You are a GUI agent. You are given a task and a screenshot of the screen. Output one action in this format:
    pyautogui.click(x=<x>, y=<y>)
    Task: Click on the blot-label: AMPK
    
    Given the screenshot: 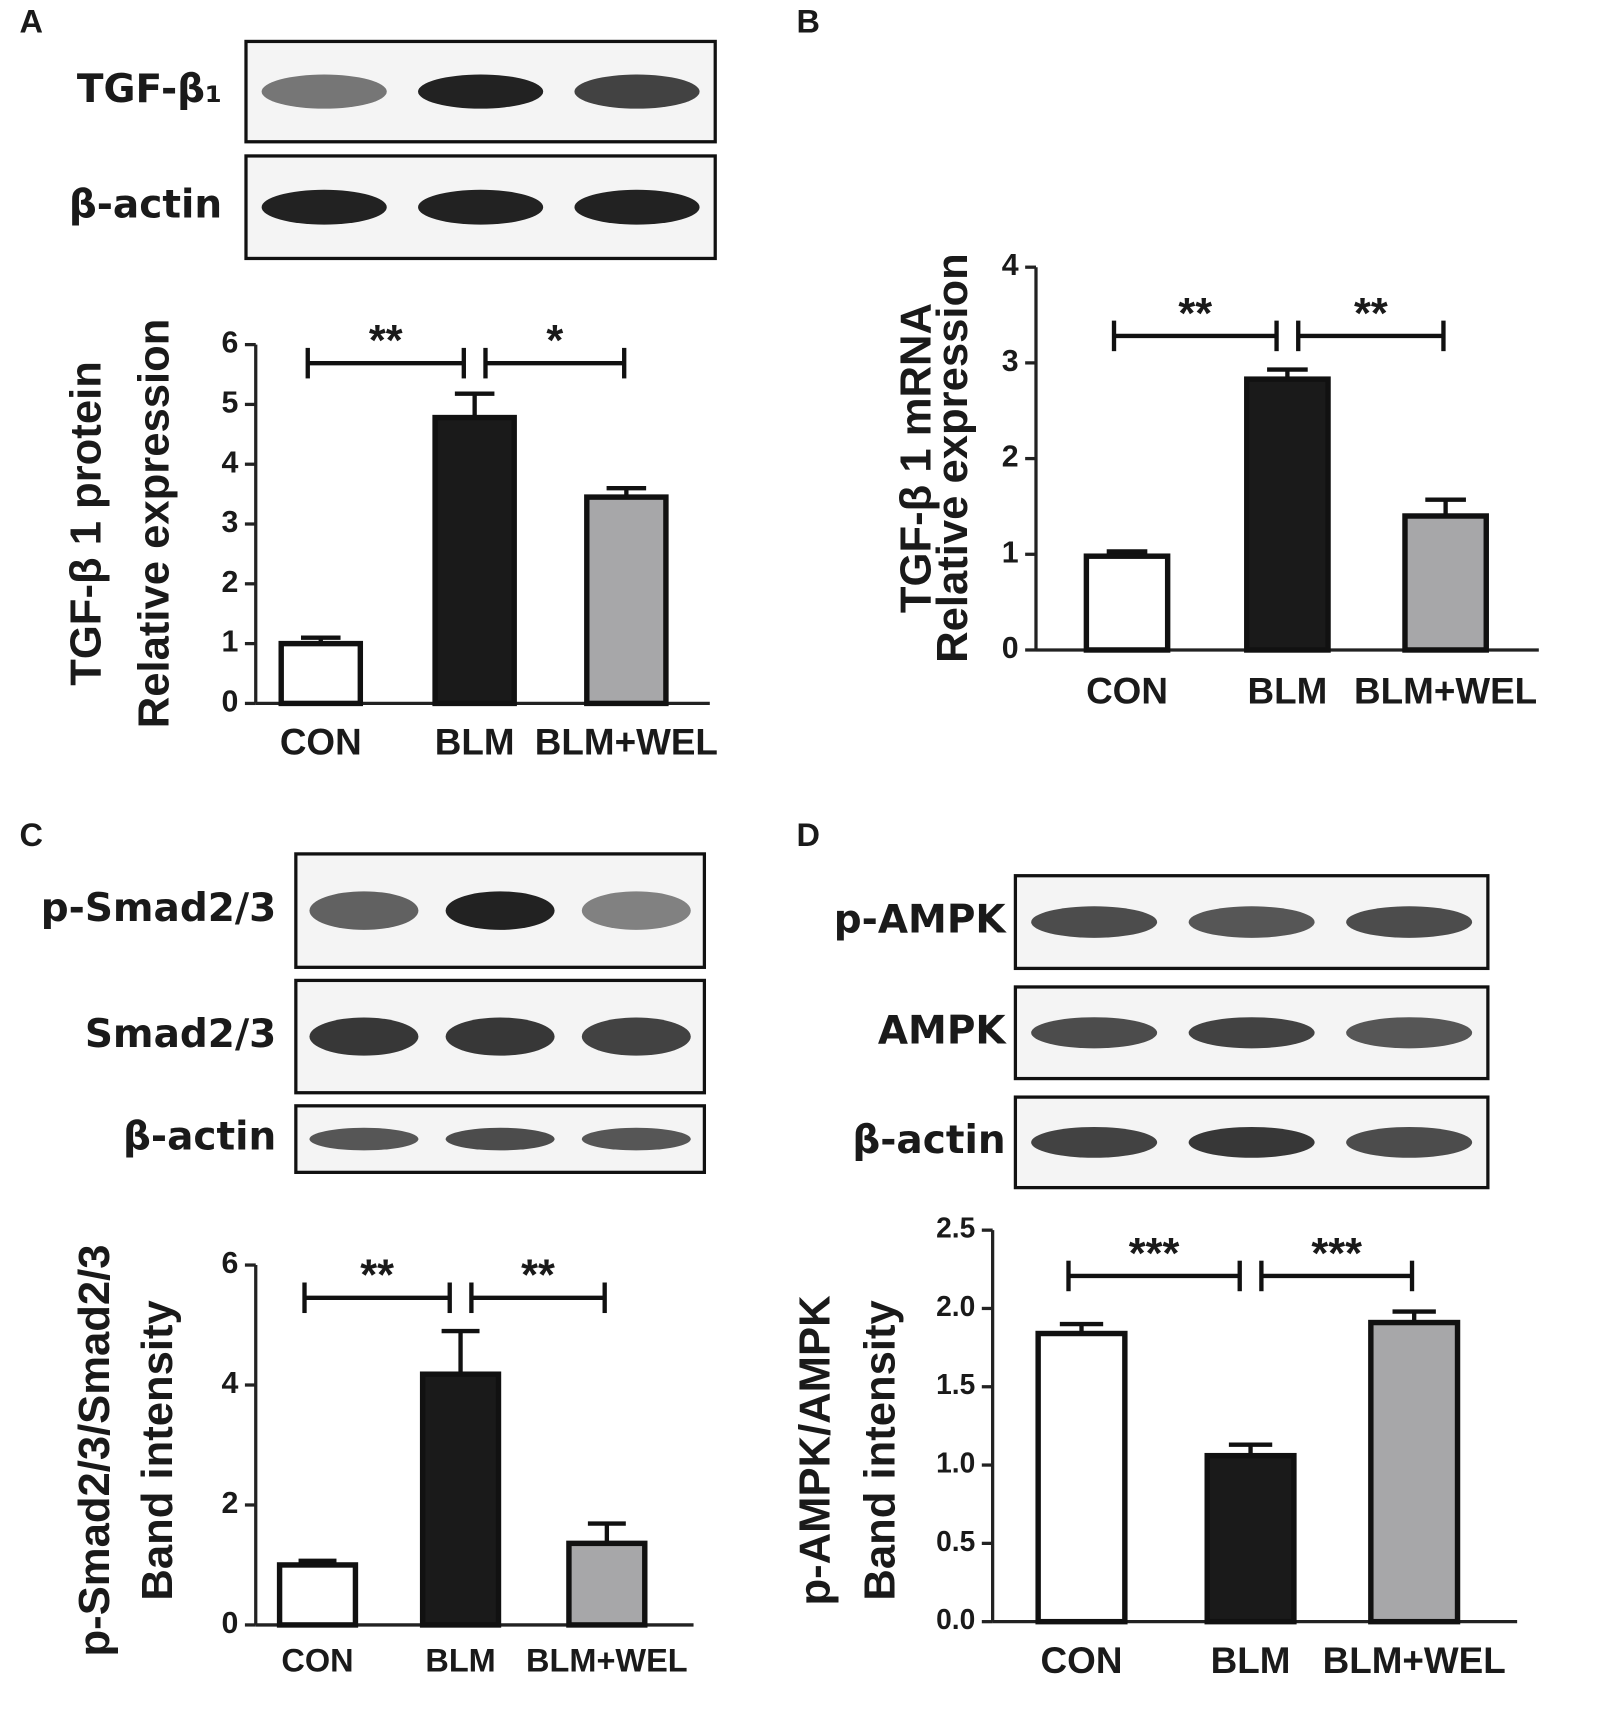 What is the action you would take?
    pyautogui.click(x=942, y=1030)
    